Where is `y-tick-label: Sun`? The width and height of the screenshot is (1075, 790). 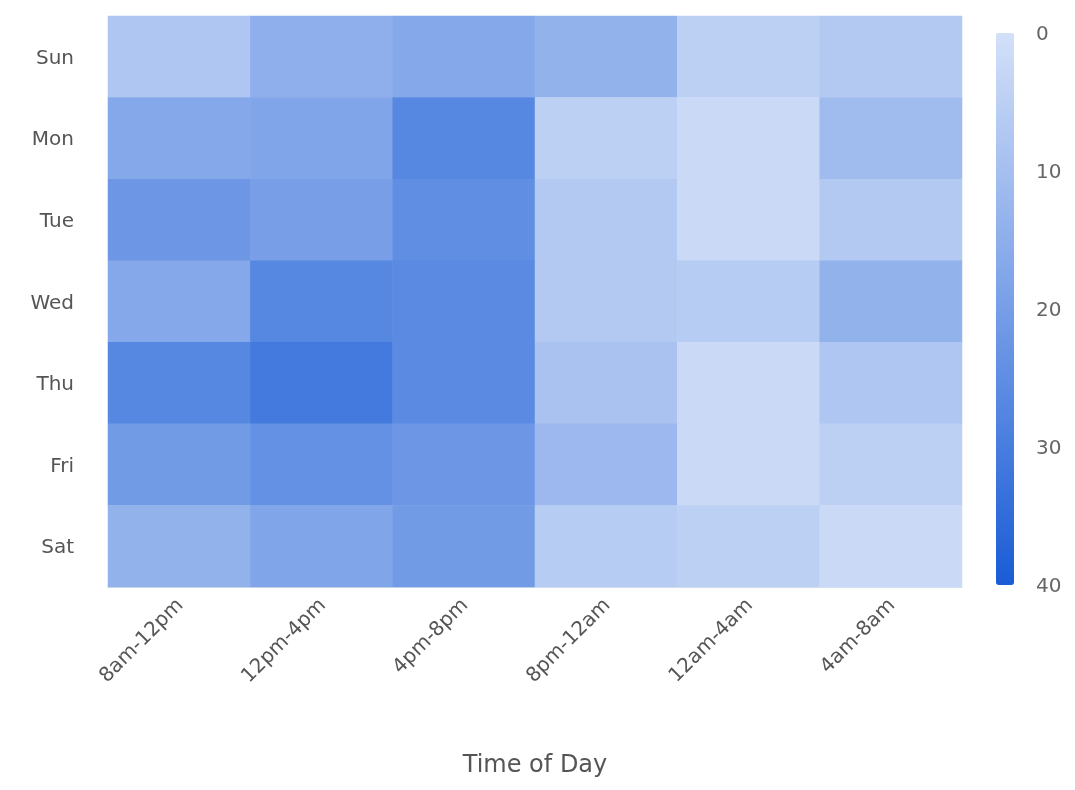
y-tick-label: Sun is located at coordinates (54, 56).